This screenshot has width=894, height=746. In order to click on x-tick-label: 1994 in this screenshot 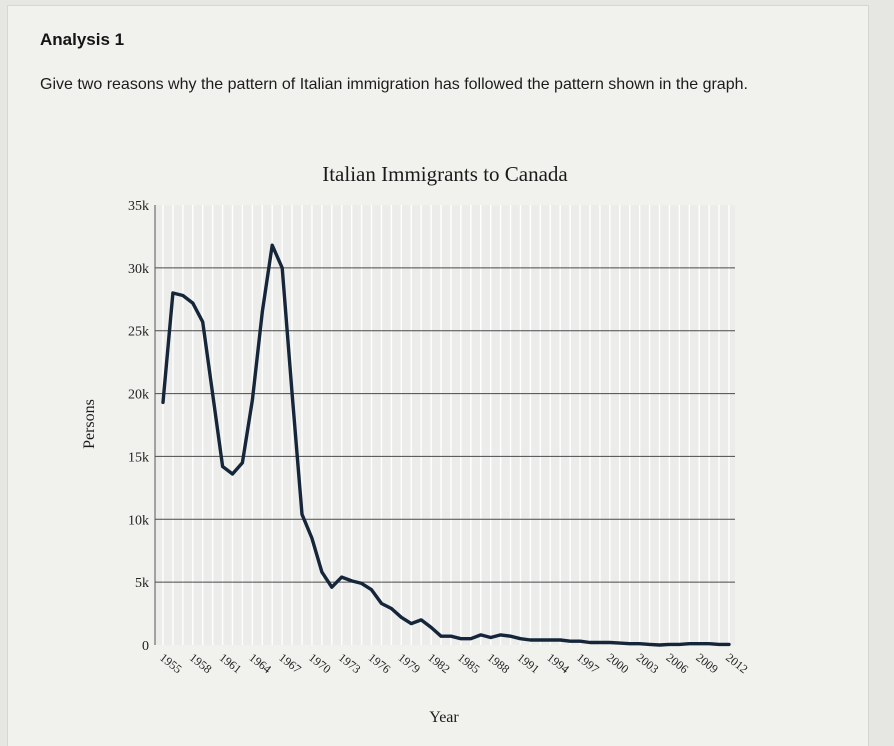, I will do `click(558, 663)`.